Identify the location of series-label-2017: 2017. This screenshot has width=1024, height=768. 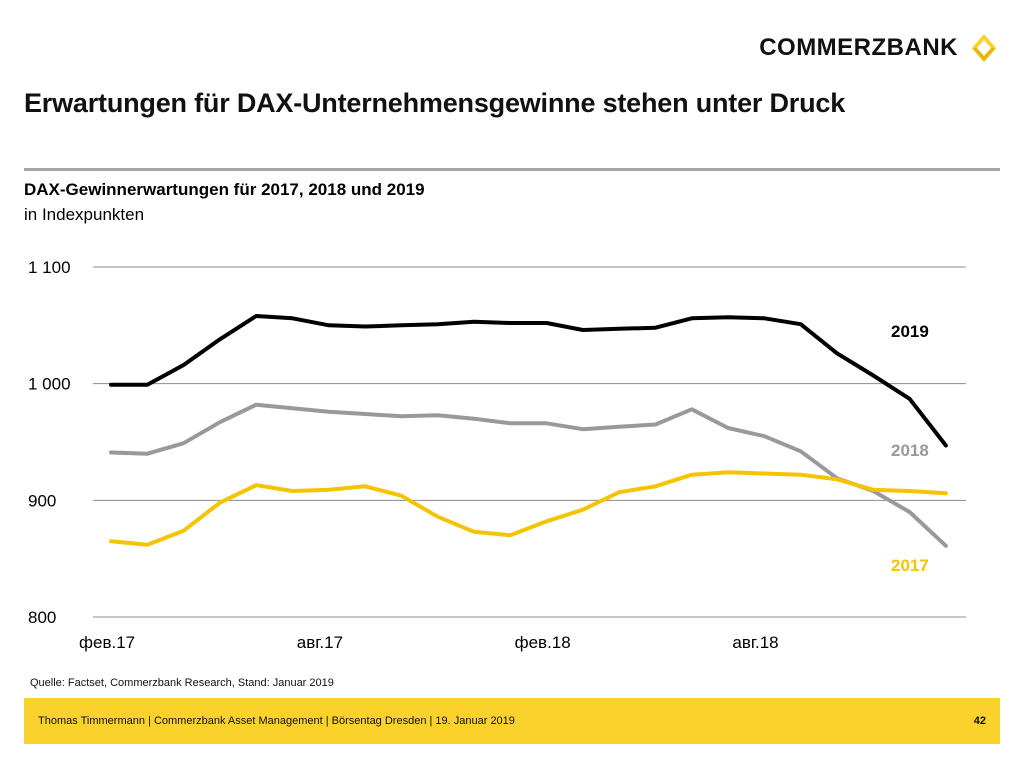
(910, 565).